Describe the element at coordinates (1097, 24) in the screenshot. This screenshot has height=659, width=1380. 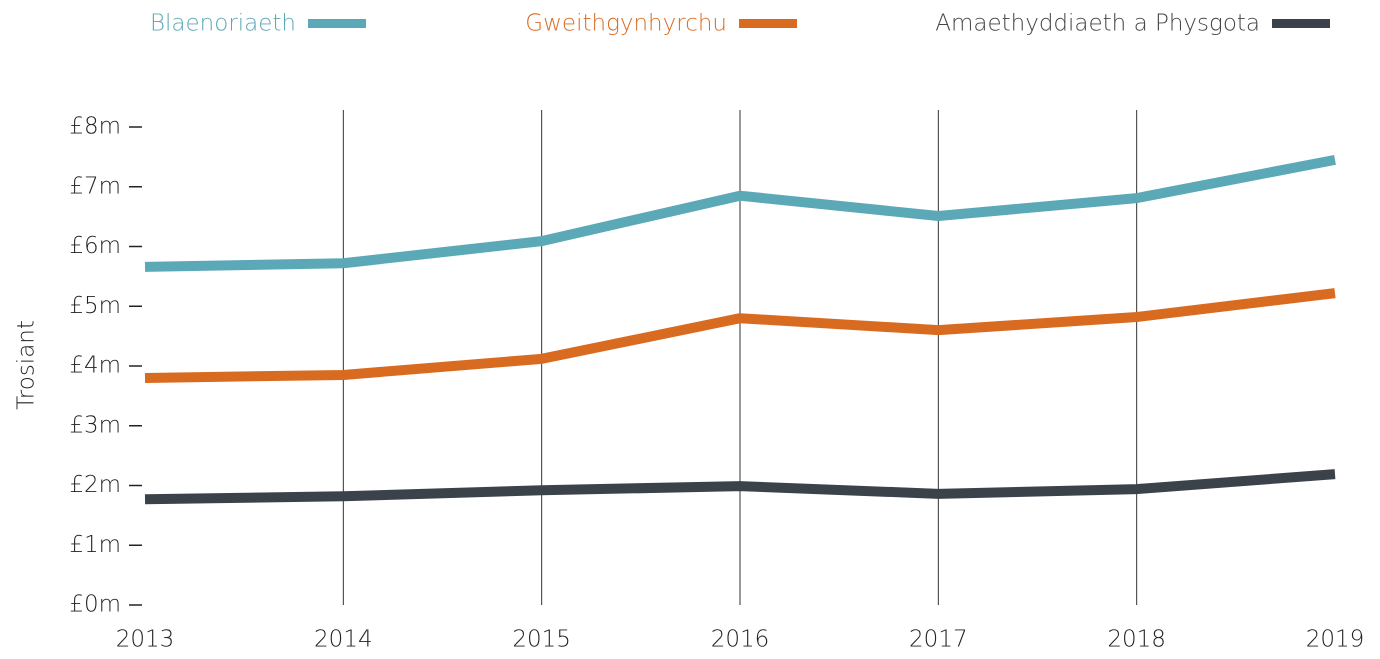
I see `legend-label: Amaethyddiaeth a Physgota` at that location.